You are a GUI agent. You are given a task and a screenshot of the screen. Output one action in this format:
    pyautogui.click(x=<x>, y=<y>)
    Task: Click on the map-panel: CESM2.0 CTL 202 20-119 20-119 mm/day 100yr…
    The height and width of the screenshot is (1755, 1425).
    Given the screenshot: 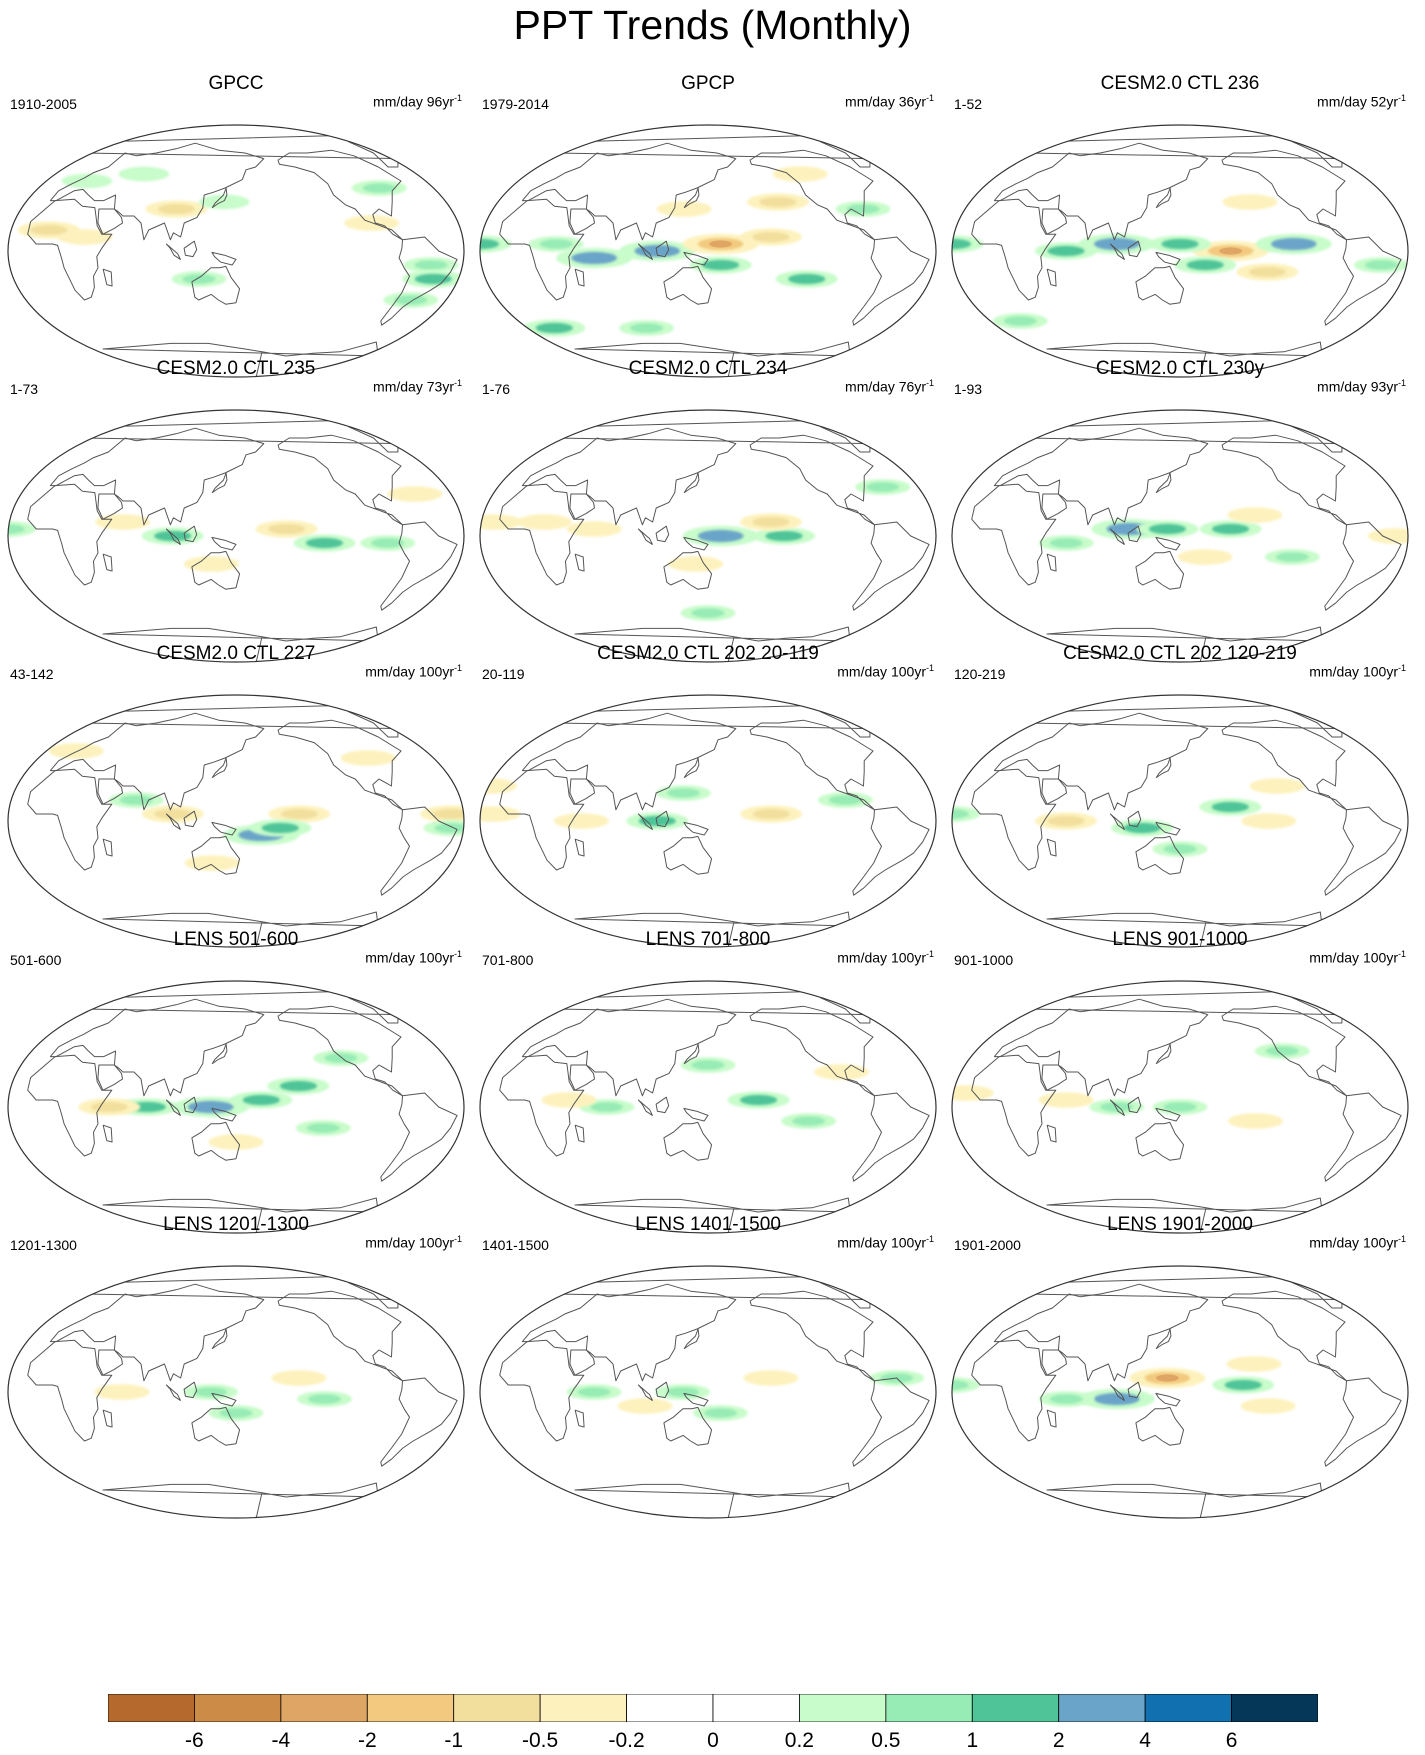 What is the action you would take?
    pyautogui.click(x=708, y=808)
    